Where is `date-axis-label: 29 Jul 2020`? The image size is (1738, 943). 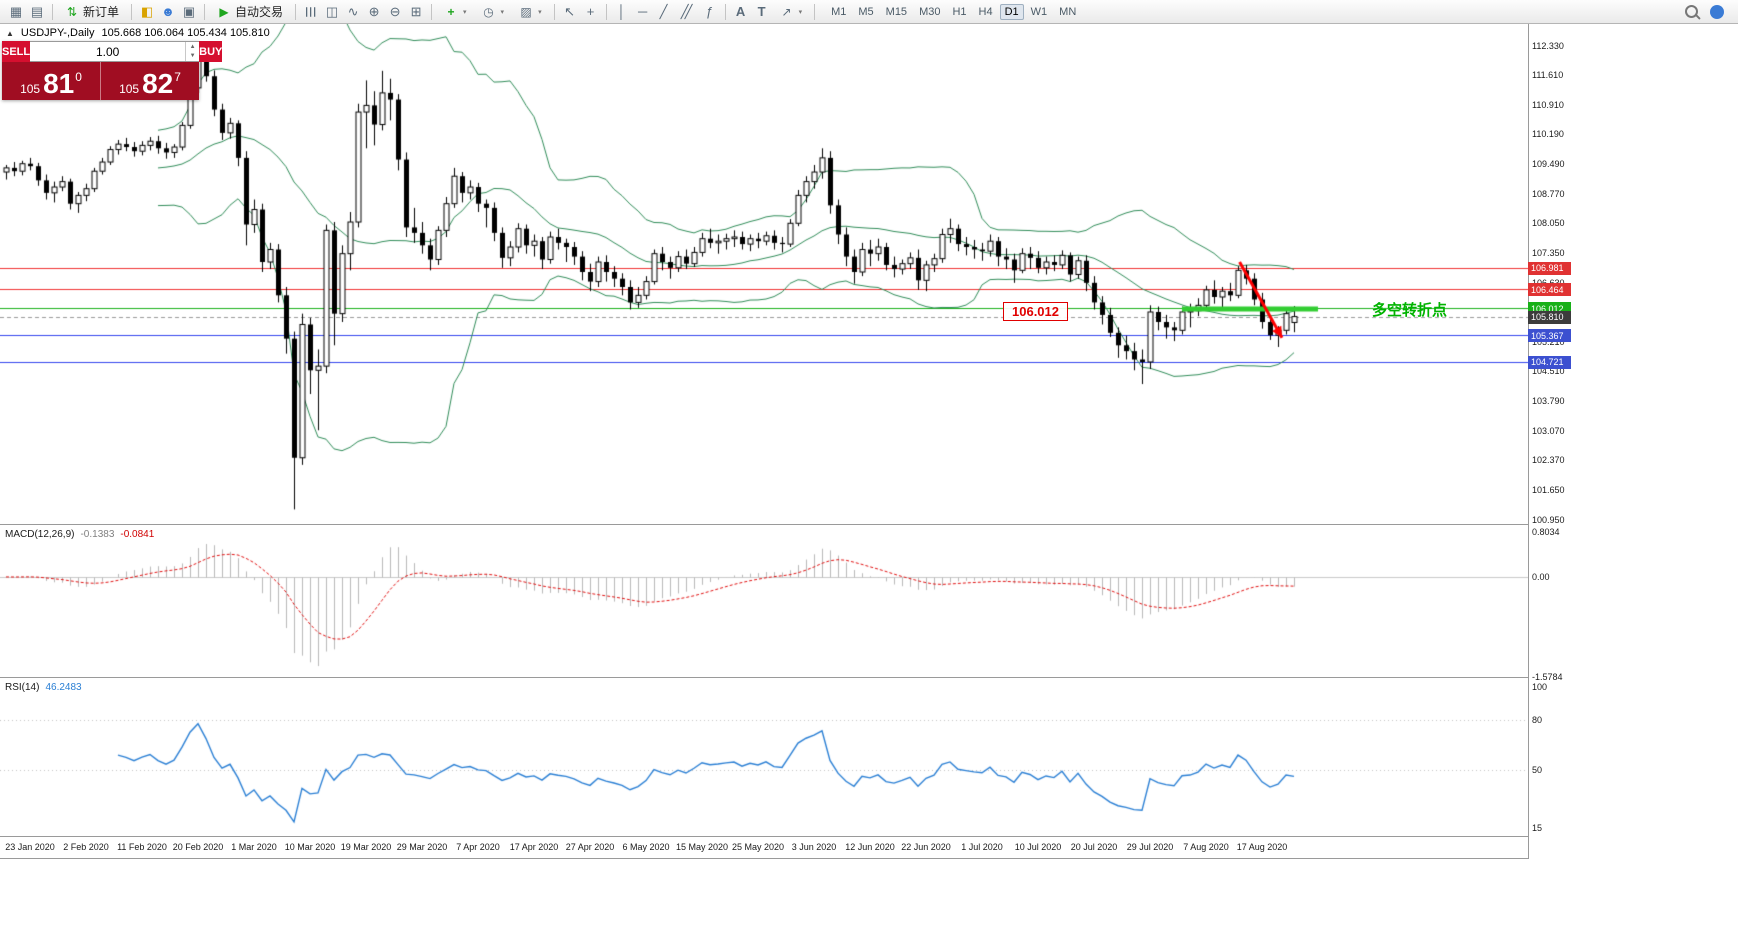 date-axis-label: 29 Jul 2020 is located at coordinates (1150, 847).